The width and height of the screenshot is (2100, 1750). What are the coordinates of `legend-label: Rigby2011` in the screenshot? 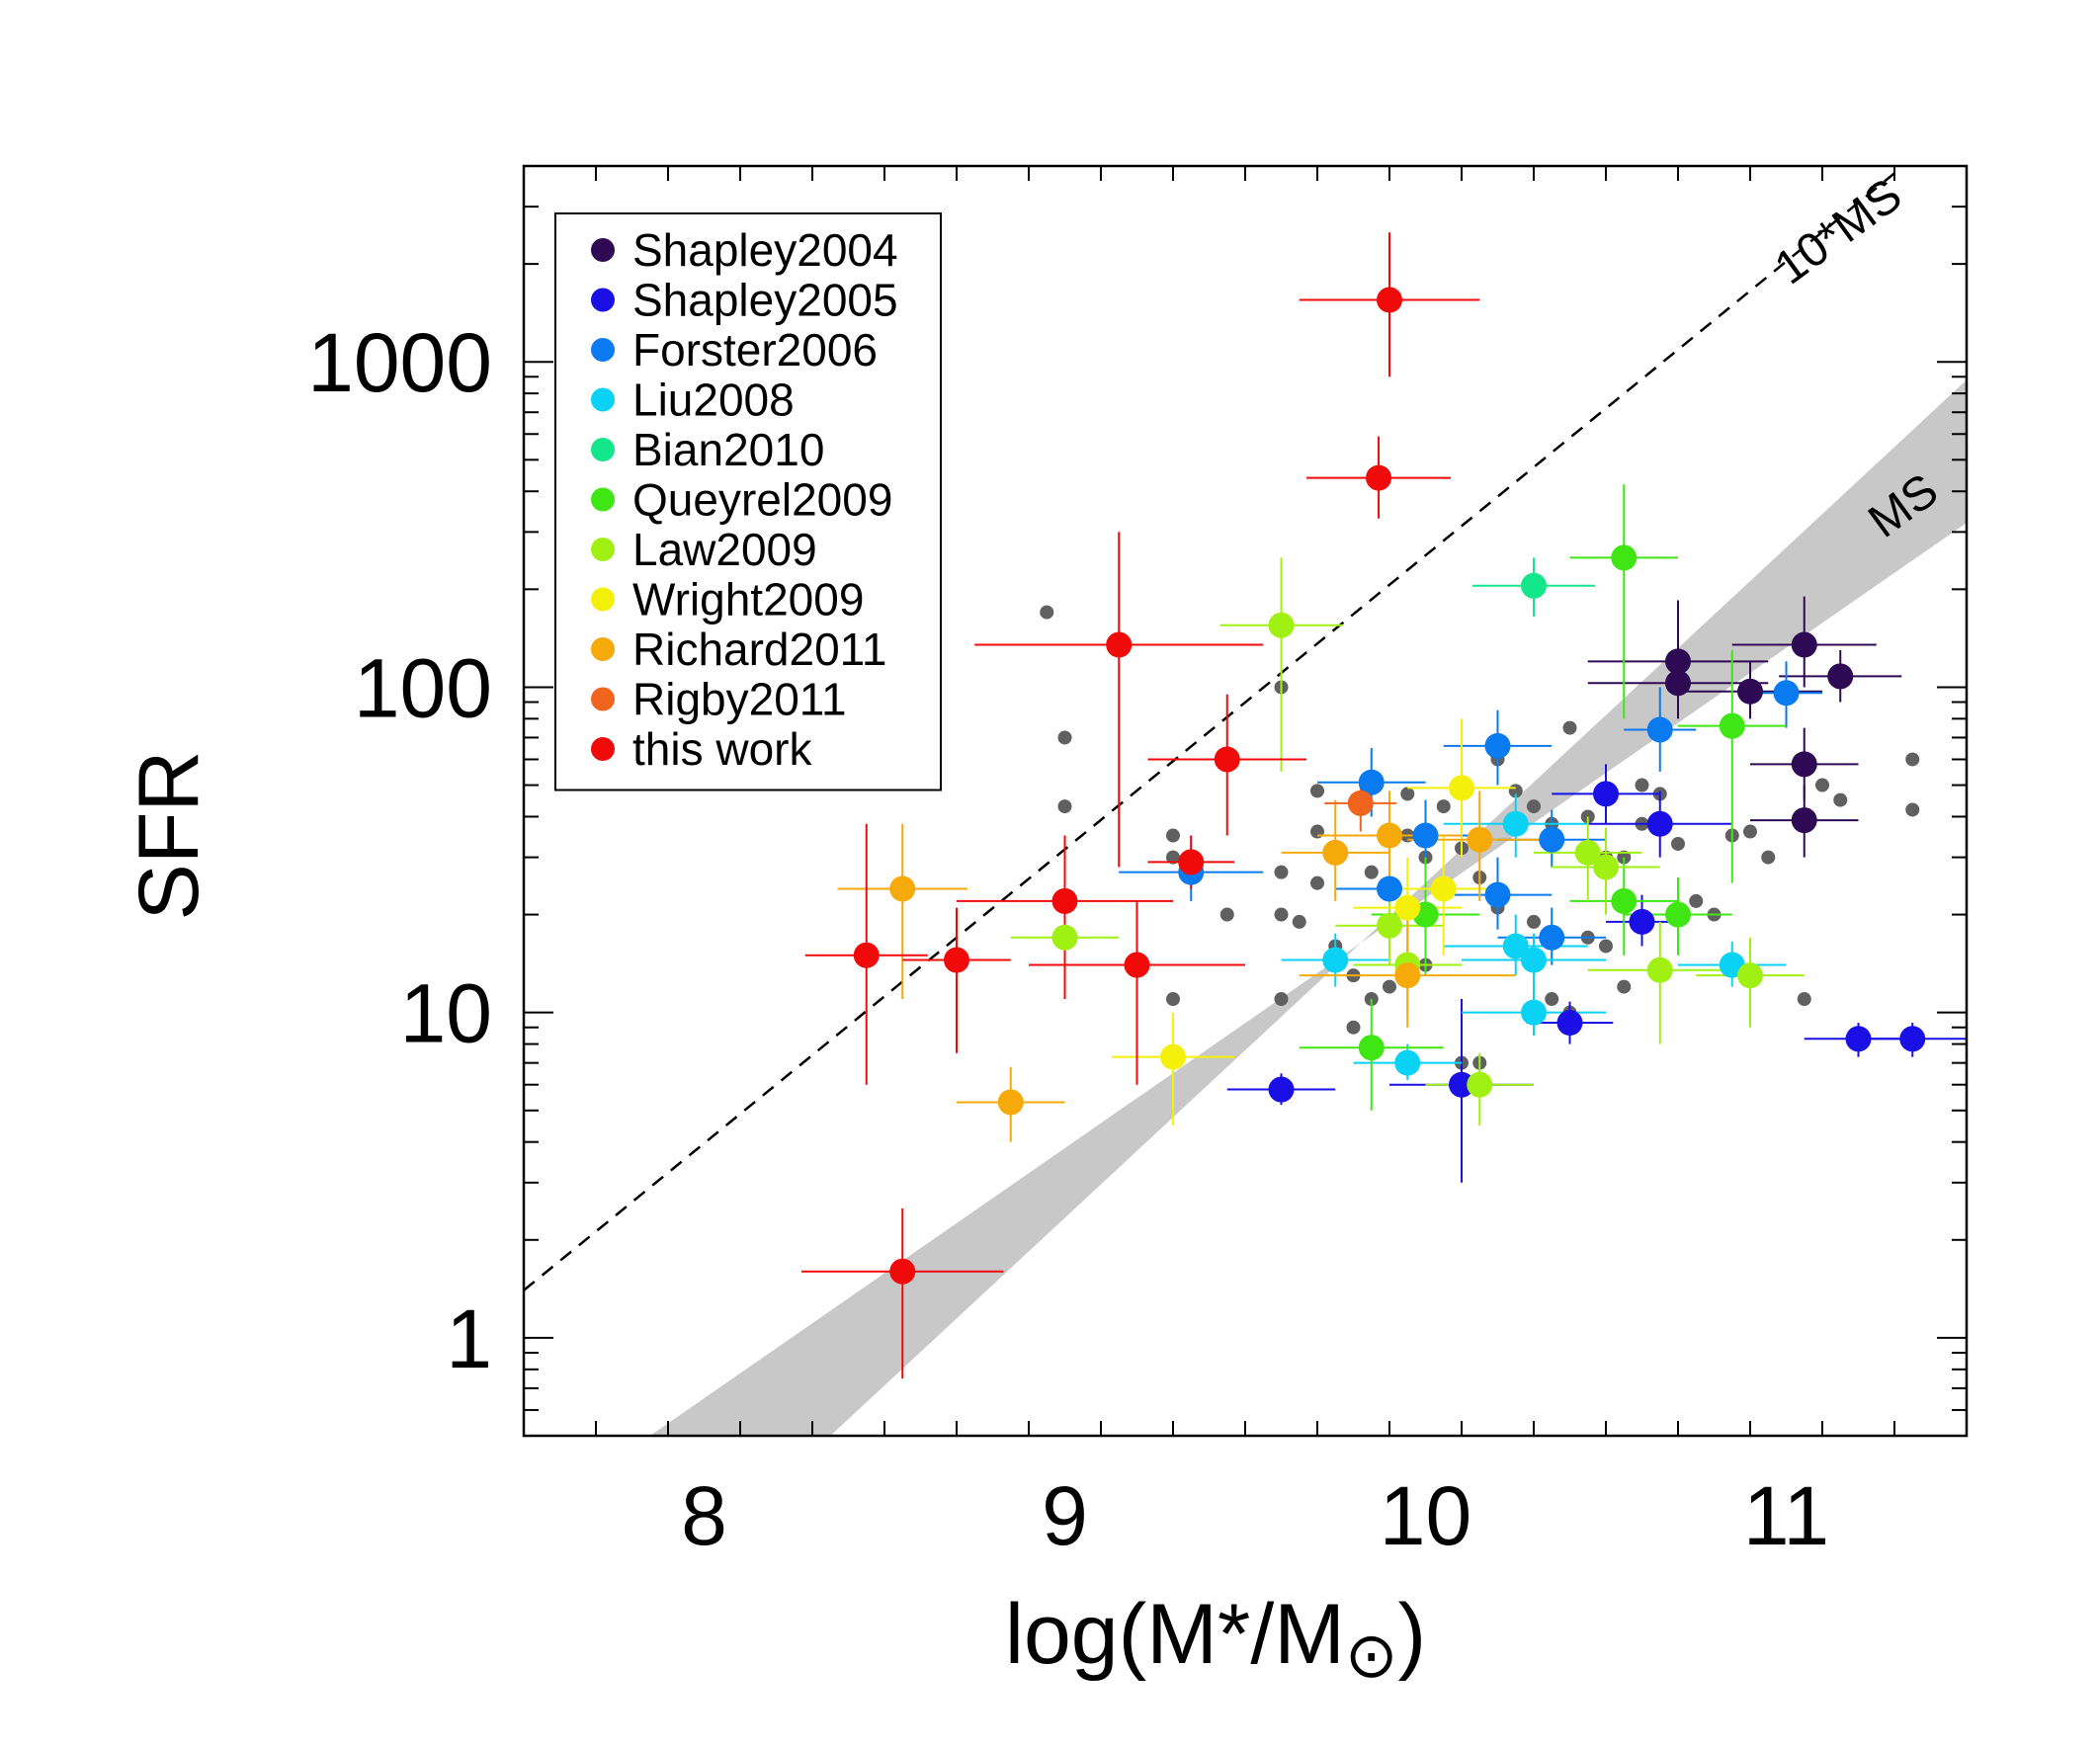 It's located at (739, 699).